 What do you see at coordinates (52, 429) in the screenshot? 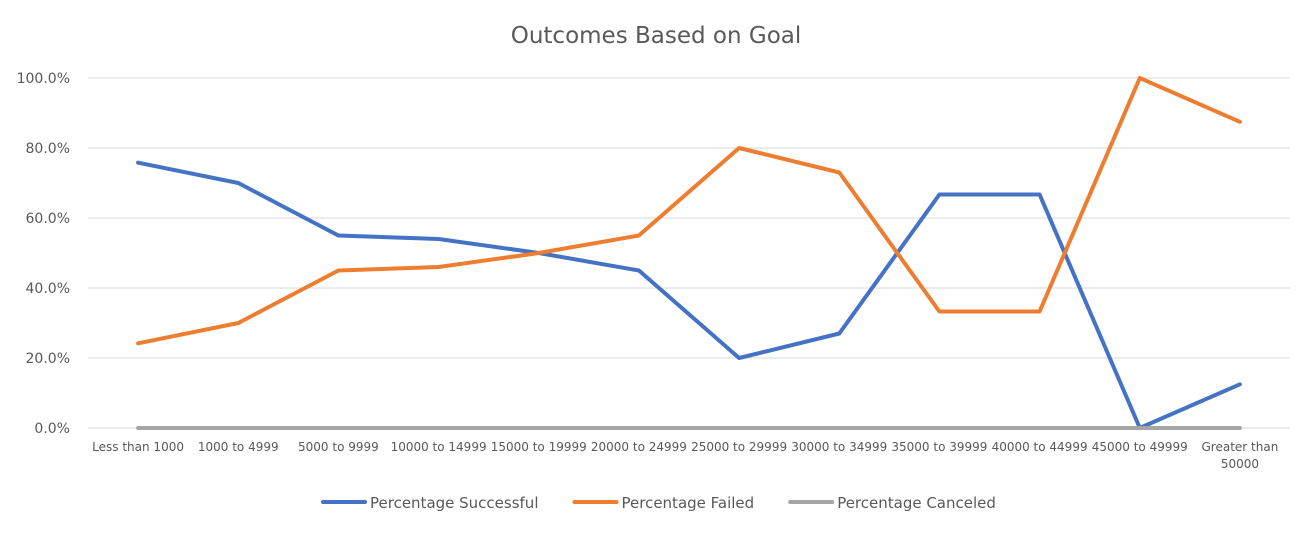
I see `y-tick-label: 0.0%` at bounding box center [52, 429].